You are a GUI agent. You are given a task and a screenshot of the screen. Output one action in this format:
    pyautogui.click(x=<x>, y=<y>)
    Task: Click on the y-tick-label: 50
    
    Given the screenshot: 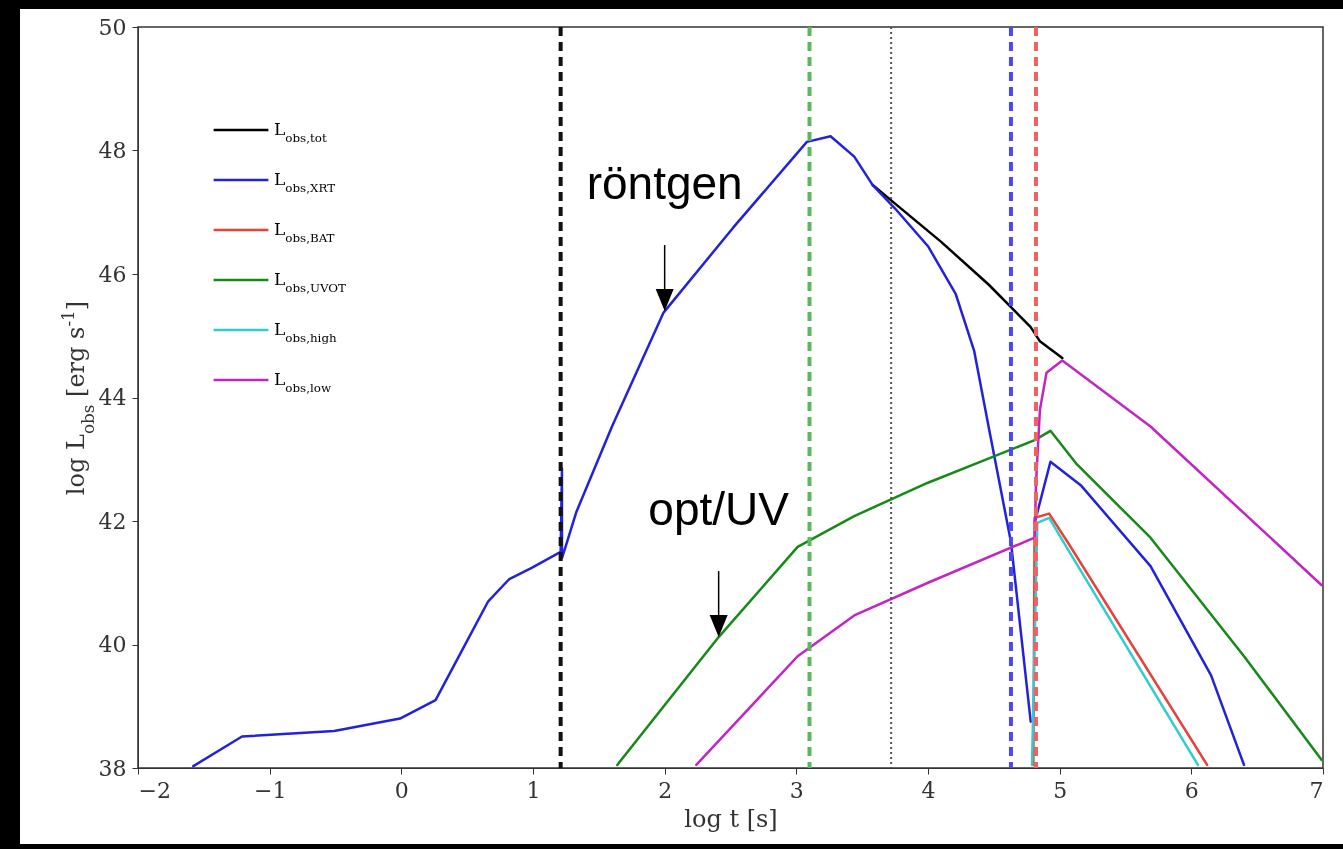 What is the action you would take?
    pyautogui.click(x=112, y=27)
    